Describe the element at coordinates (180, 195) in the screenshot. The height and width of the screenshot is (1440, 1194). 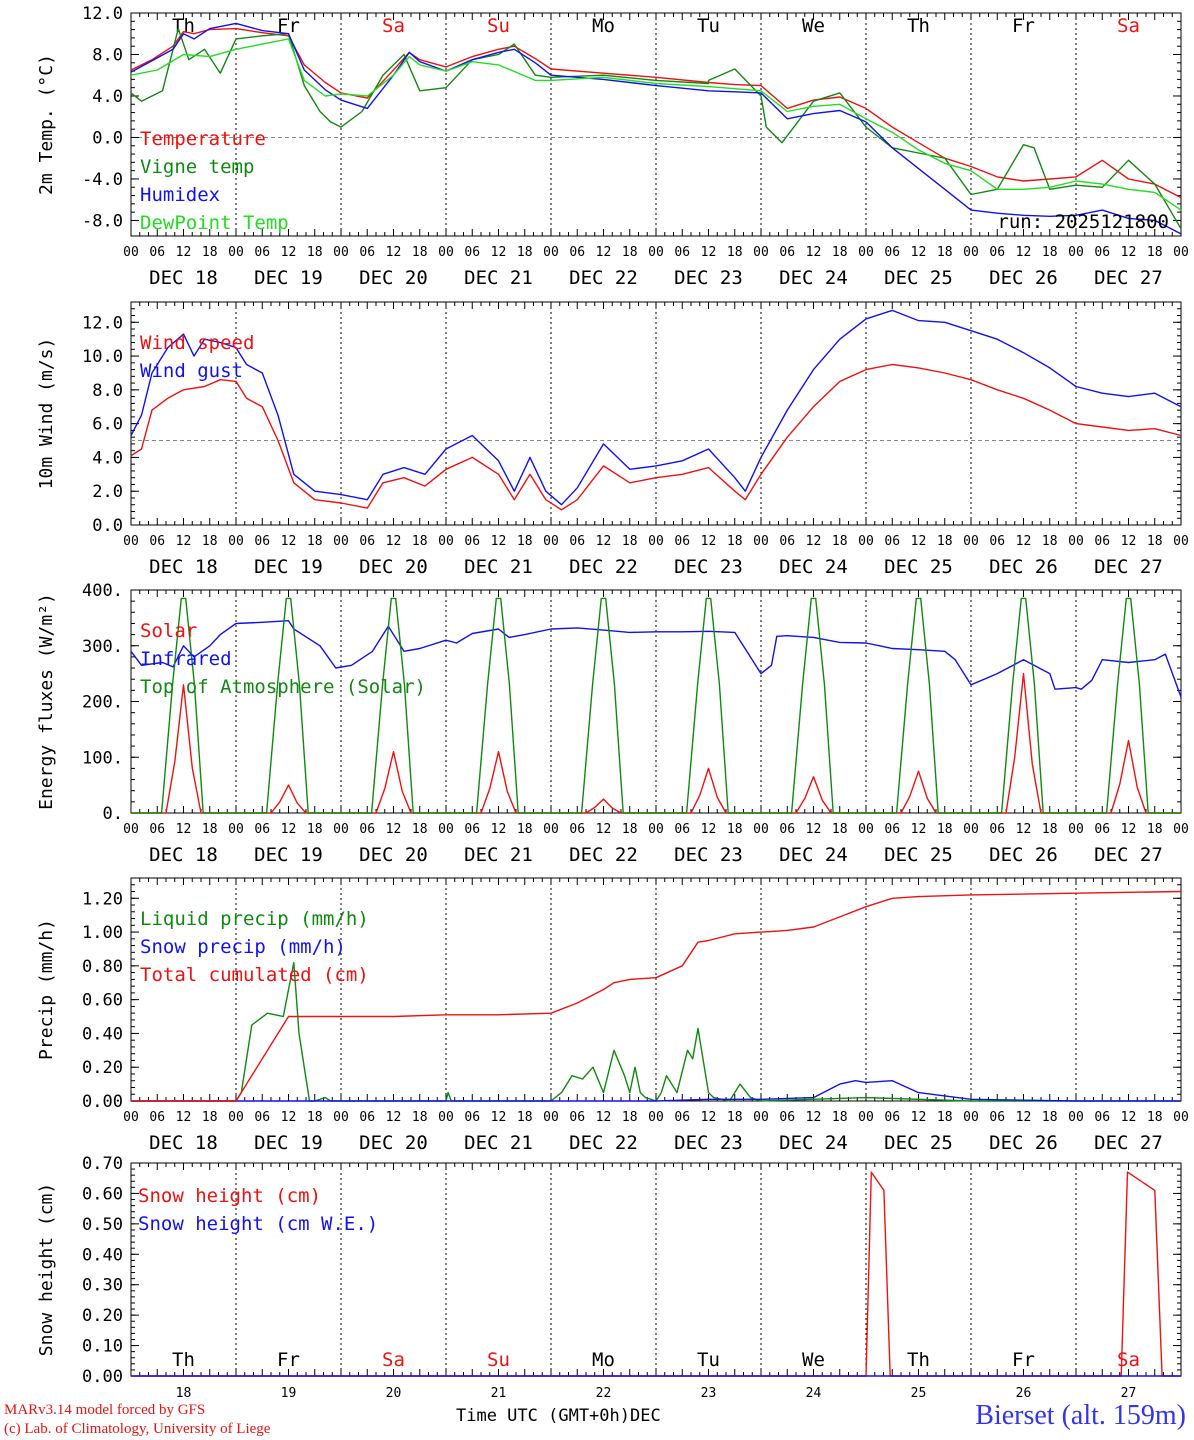
I see `legend-entry: Humidex` at that location.